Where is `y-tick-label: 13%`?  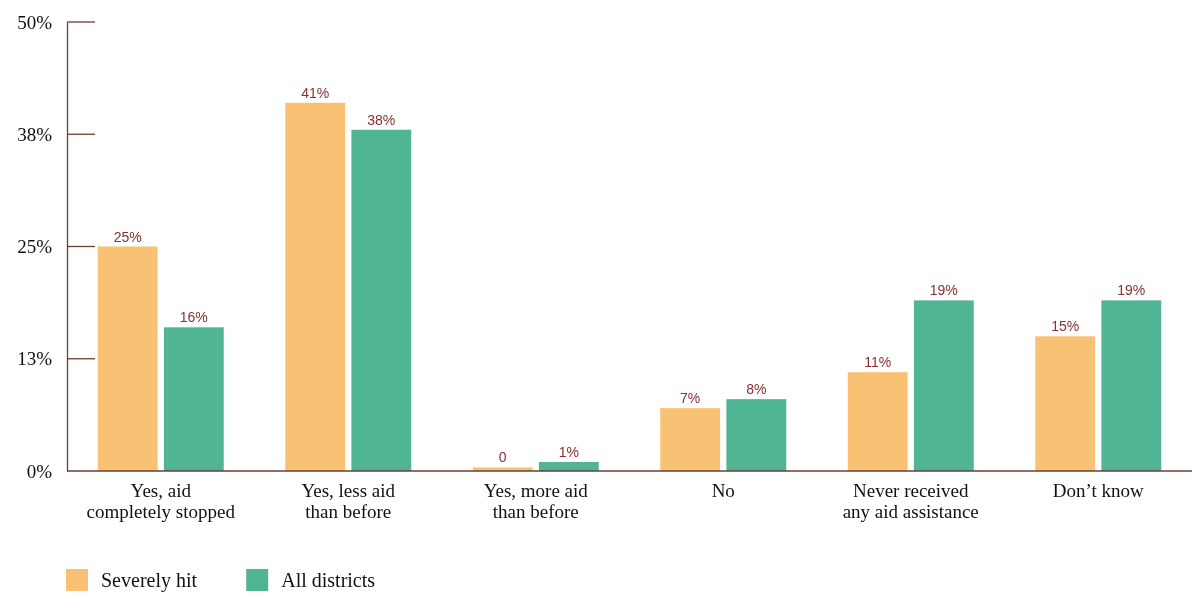 y-tick-label: 13% is located at coordinates (35, 359).